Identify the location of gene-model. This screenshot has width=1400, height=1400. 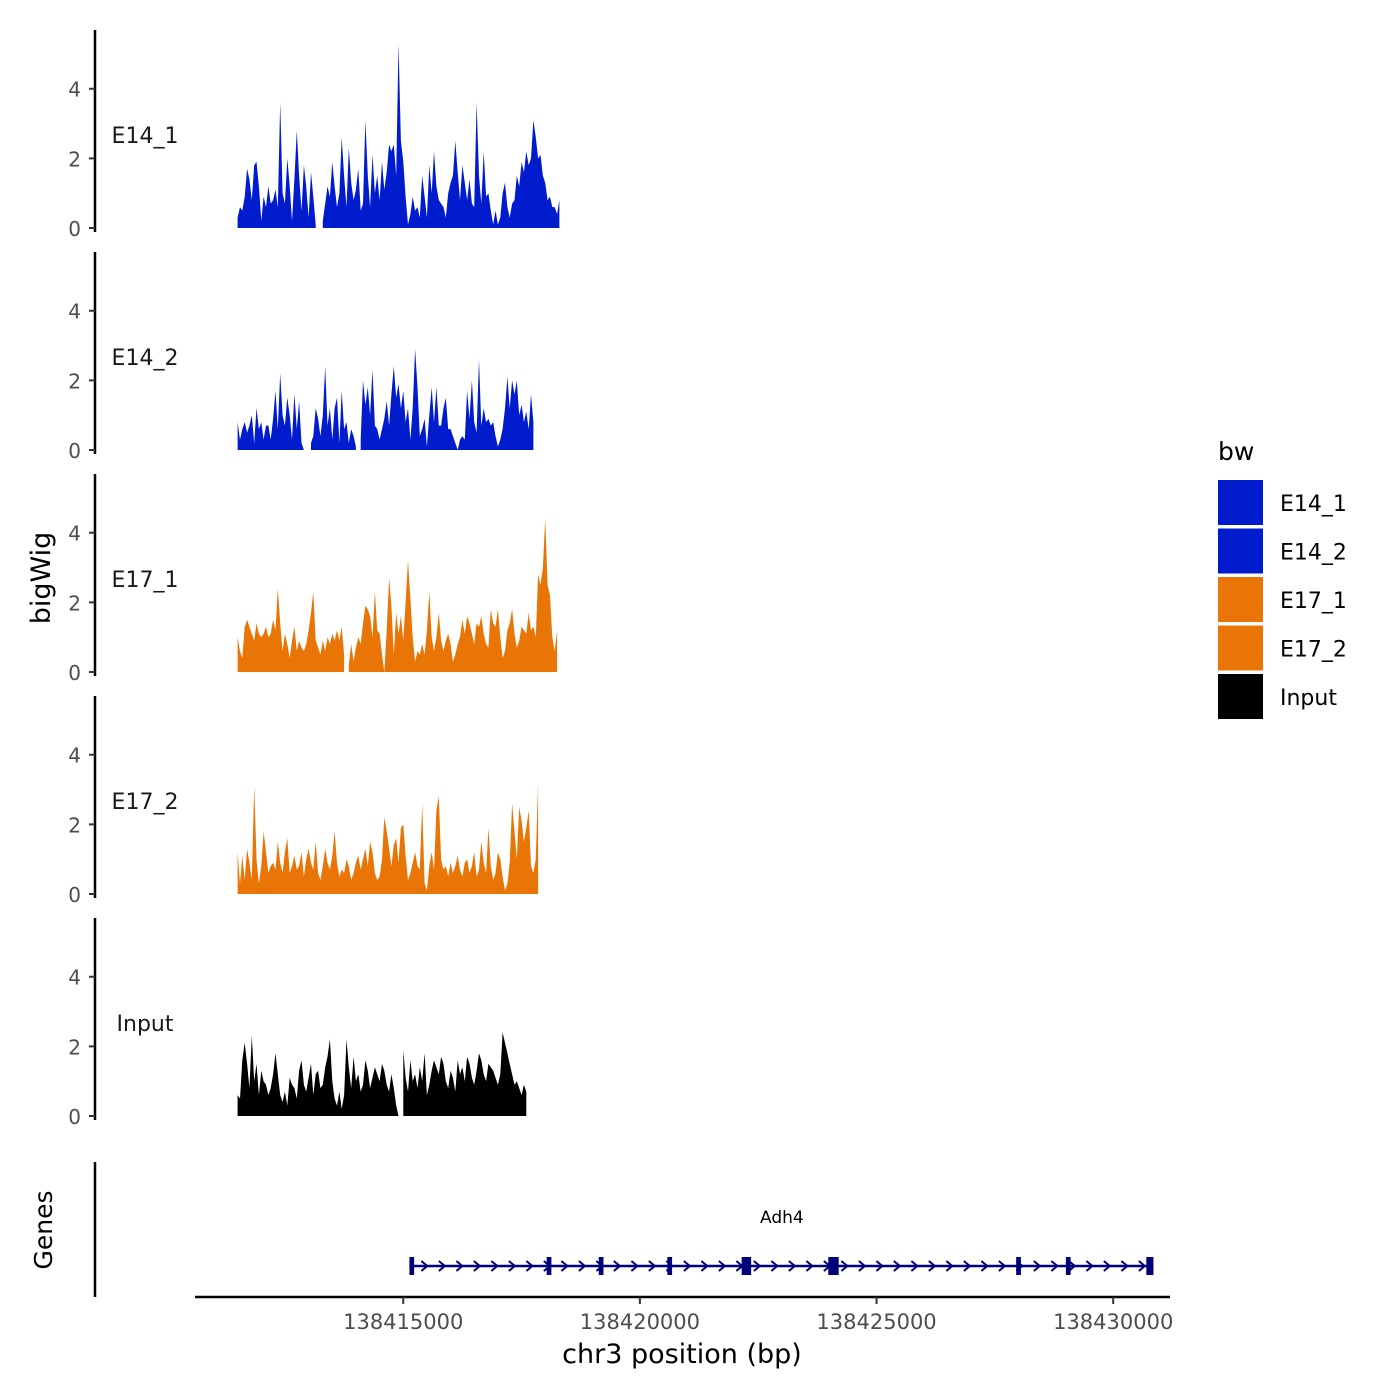
(781, 1266).